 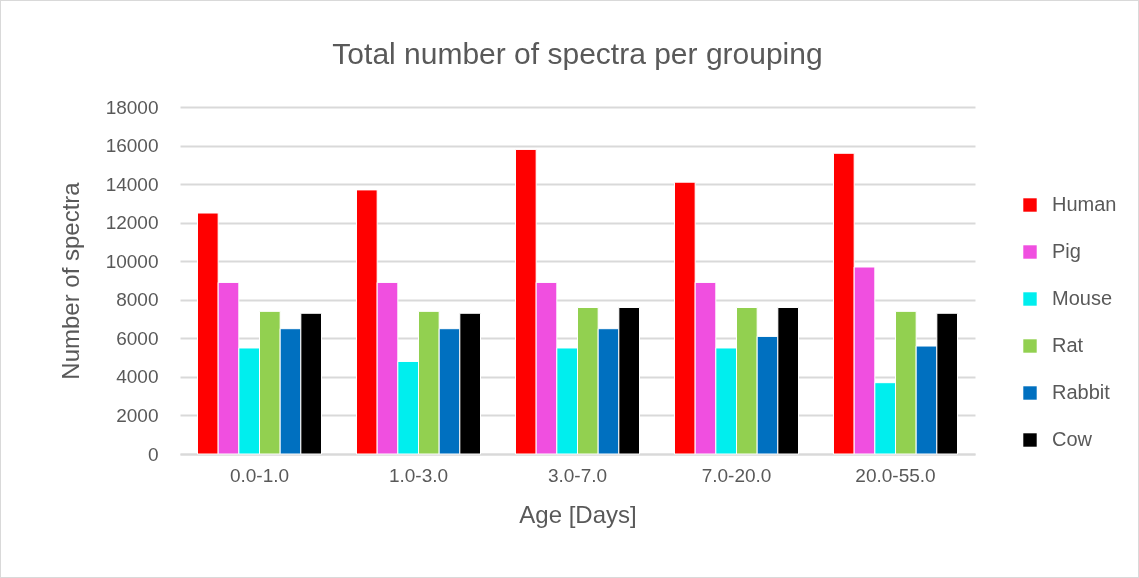 What do you see at coordinates (895, 475) in the screenshot?
I see `x-tick-label: 20.0-55.0` at bounding box center [895, 475].